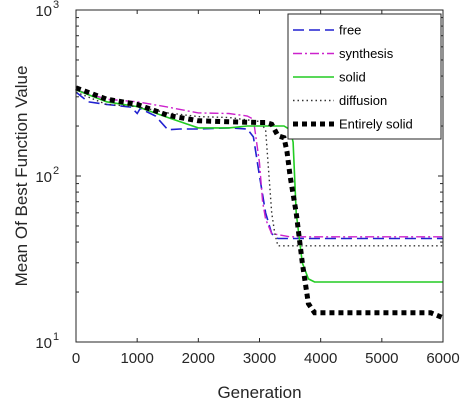 The image size is (474, 412). I want to click on y-tick-exponent: 3, so click(56, 5).